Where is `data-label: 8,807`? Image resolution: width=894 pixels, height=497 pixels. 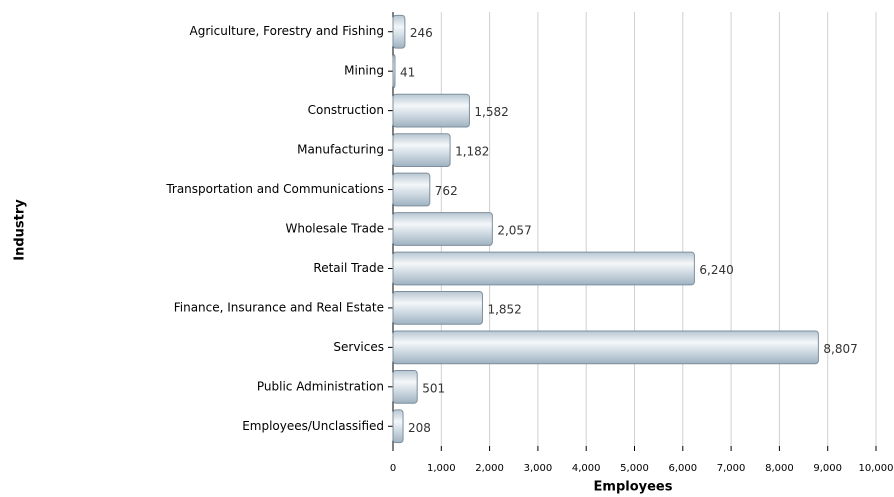 data-label: 8,807 is located at coordinates (840, 349).